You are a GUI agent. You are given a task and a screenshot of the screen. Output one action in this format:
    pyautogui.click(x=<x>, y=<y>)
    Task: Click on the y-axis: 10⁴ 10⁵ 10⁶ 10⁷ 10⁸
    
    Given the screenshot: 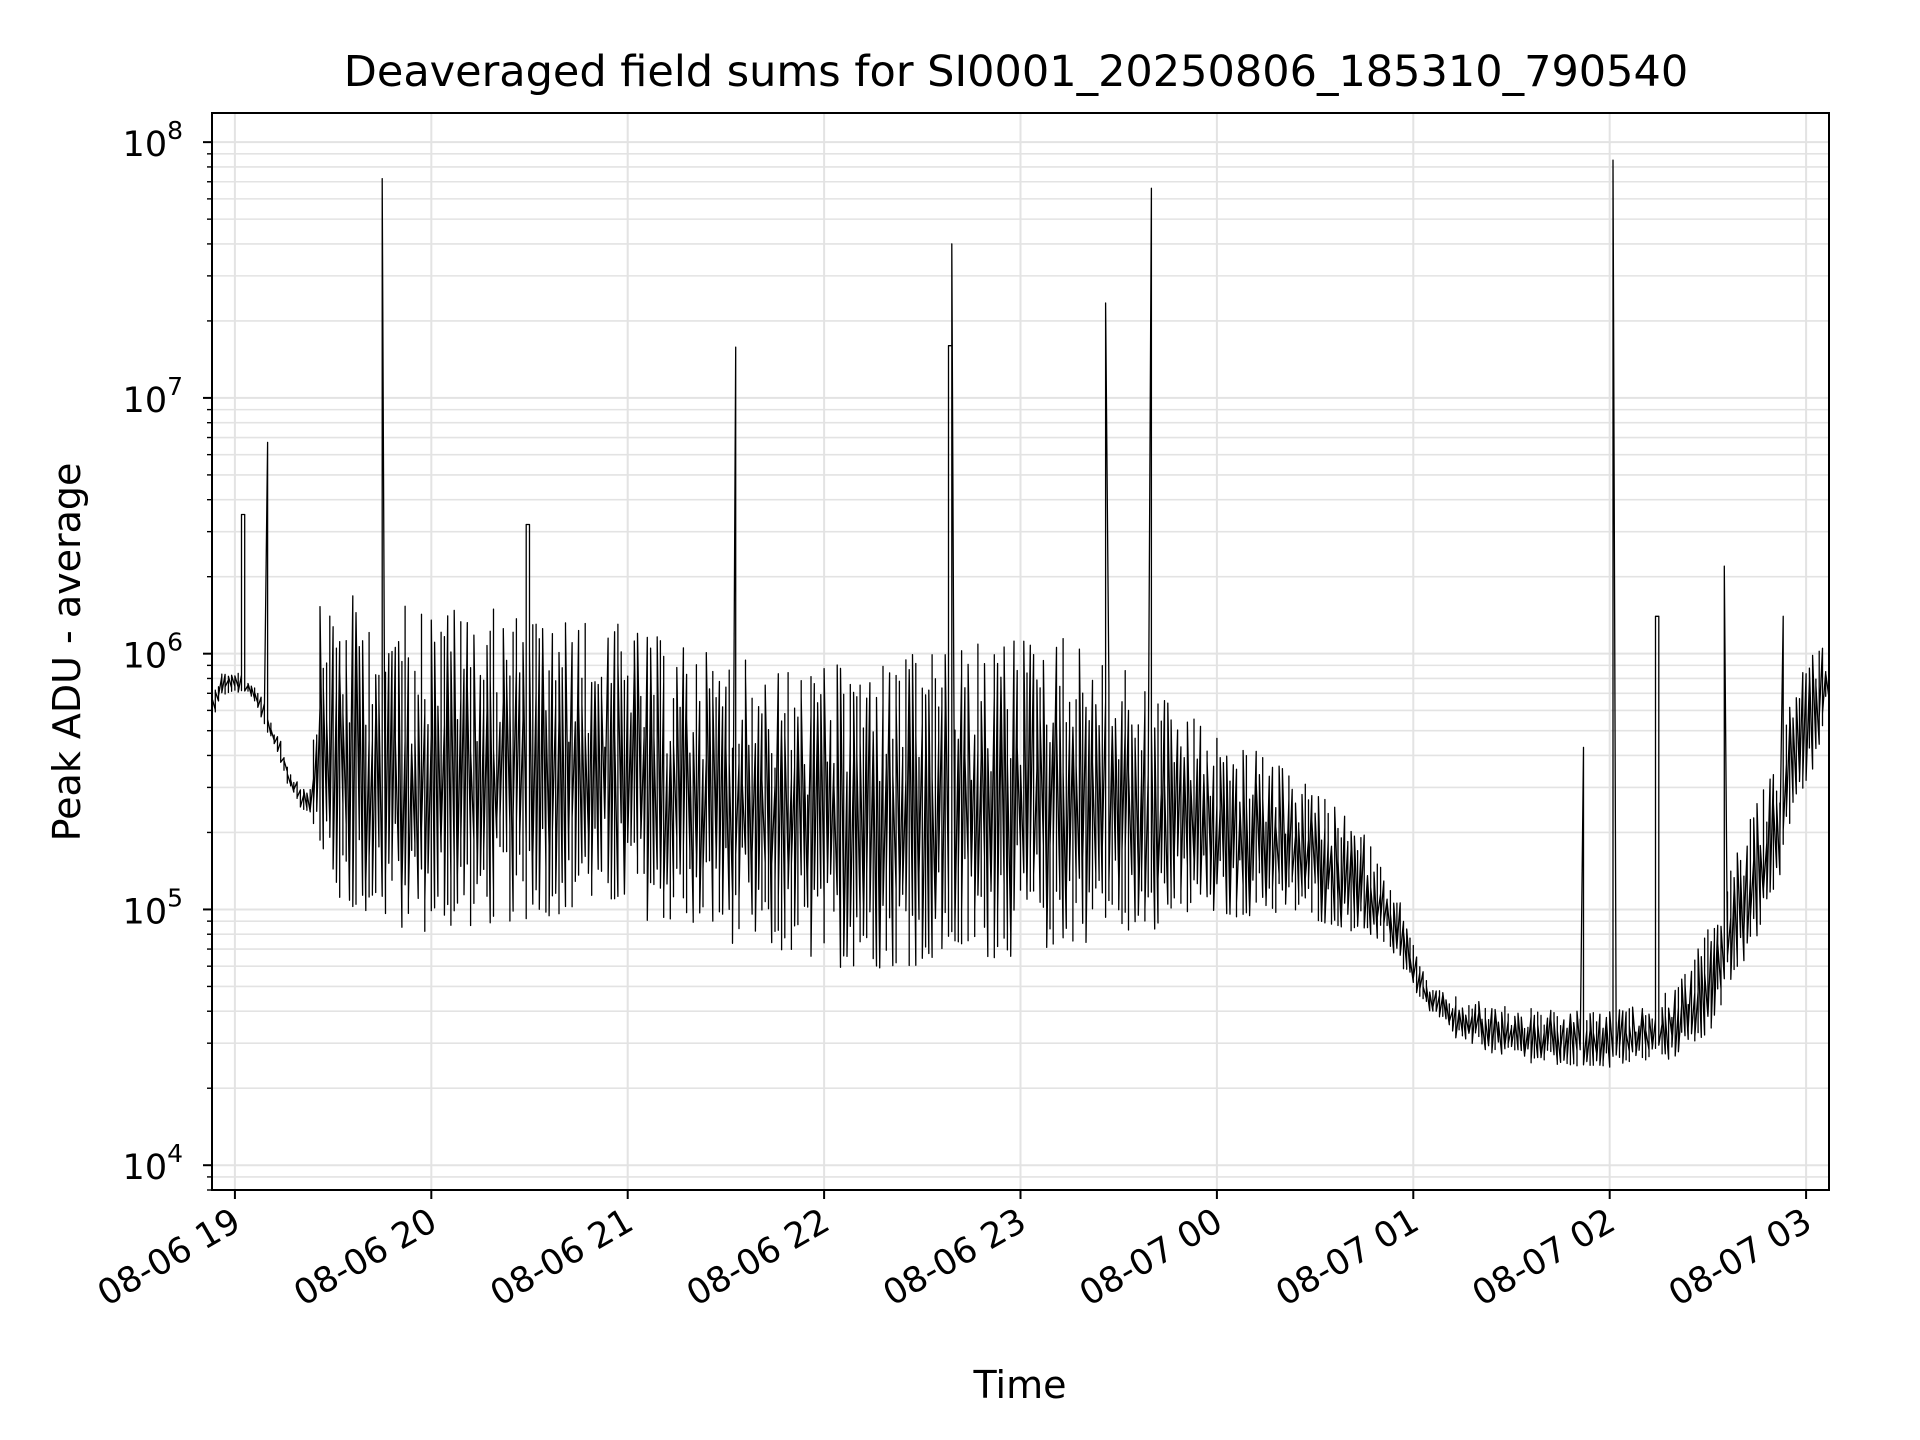 What is the action you would take?
    pyautogui.click(x=167, y=653)
    